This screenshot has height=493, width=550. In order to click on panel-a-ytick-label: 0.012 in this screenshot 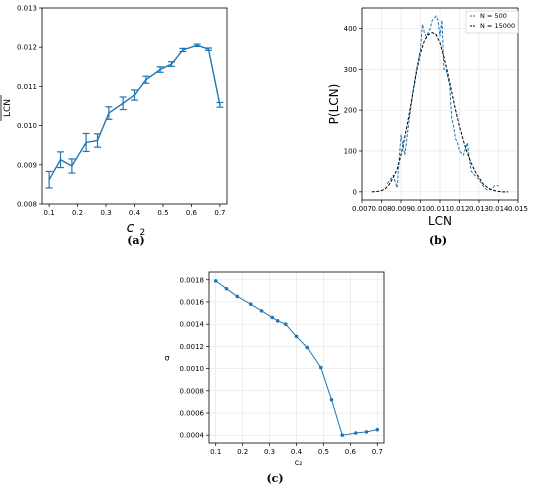, I will do `click(27, 48)`.